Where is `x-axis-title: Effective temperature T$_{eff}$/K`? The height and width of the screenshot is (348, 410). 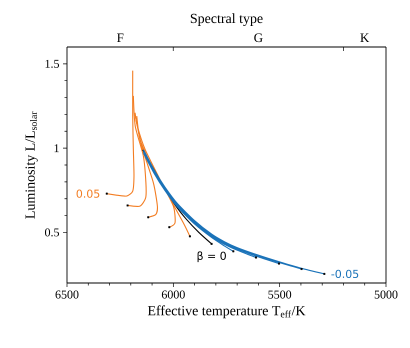
x-axis-title: Effective temperature T$_{eff}$/K is located at coordinates (227, 311).